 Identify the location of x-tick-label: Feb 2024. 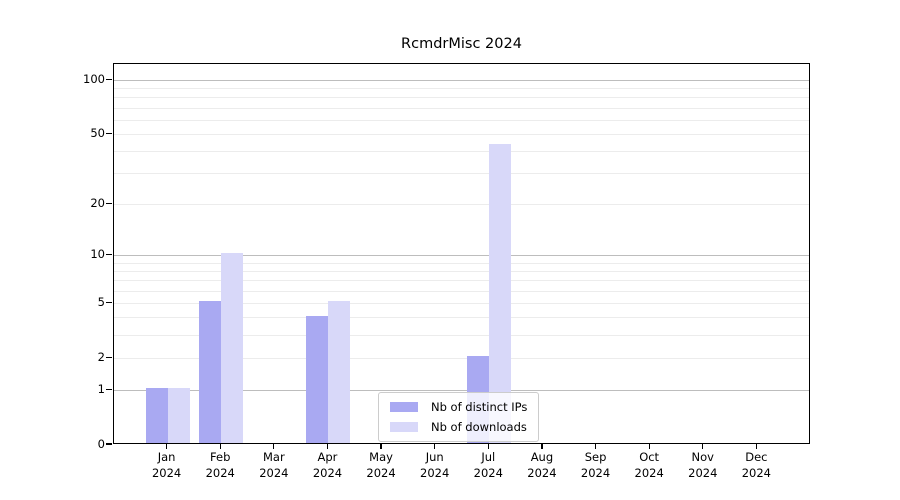
(220, 465).